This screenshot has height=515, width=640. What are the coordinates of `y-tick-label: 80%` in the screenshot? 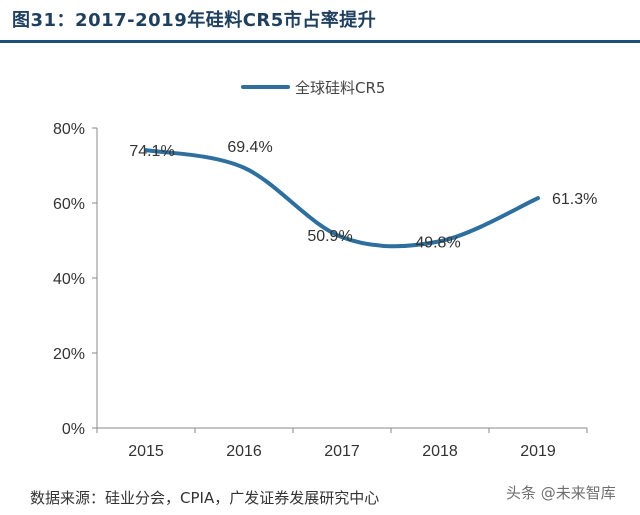 It's located at (69, 129).